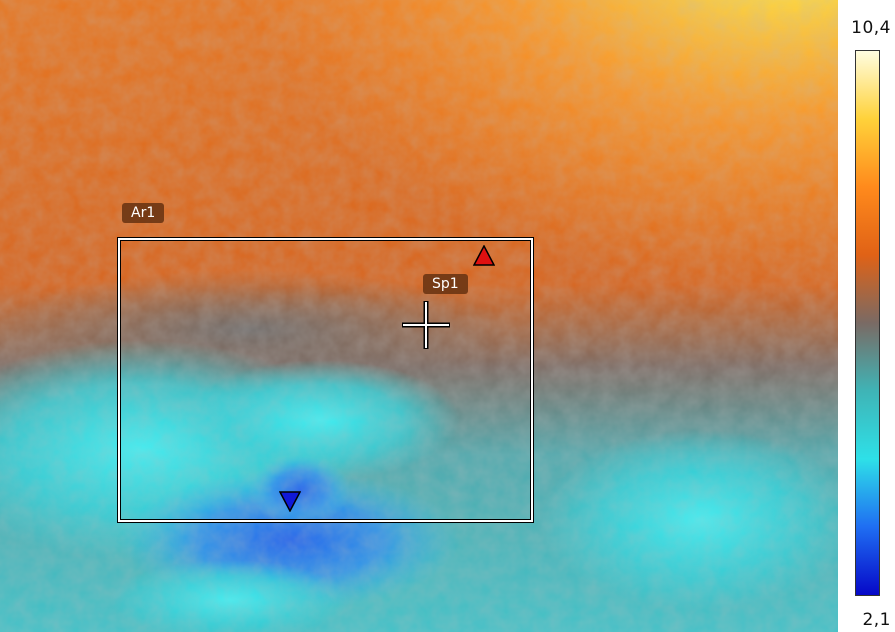 The image size is (895, 632). I want to click on spot-sp1-label: Sp1, so click(445, 284).